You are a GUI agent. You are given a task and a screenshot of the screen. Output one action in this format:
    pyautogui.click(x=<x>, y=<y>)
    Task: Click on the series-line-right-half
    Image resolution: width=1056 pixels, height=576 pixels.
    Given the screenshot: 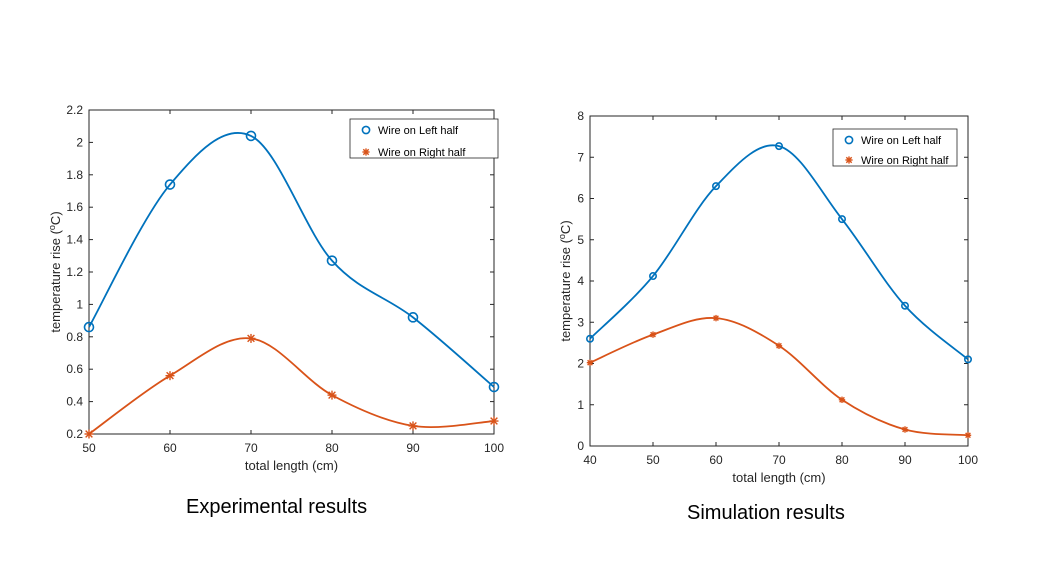 What is the action you would take?
    pyautogui.click(x=291, y=386)
    